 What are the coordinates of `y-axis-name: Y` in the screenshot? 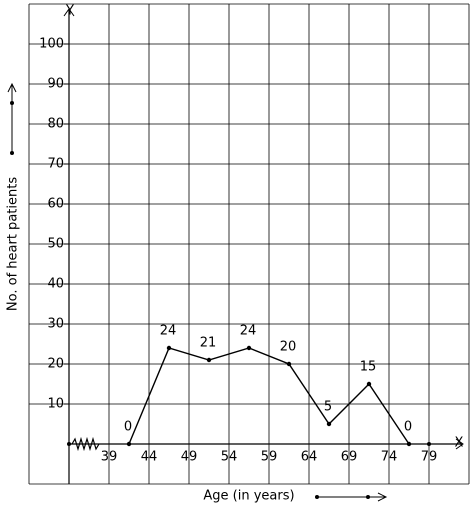 It's located at (69, 11).